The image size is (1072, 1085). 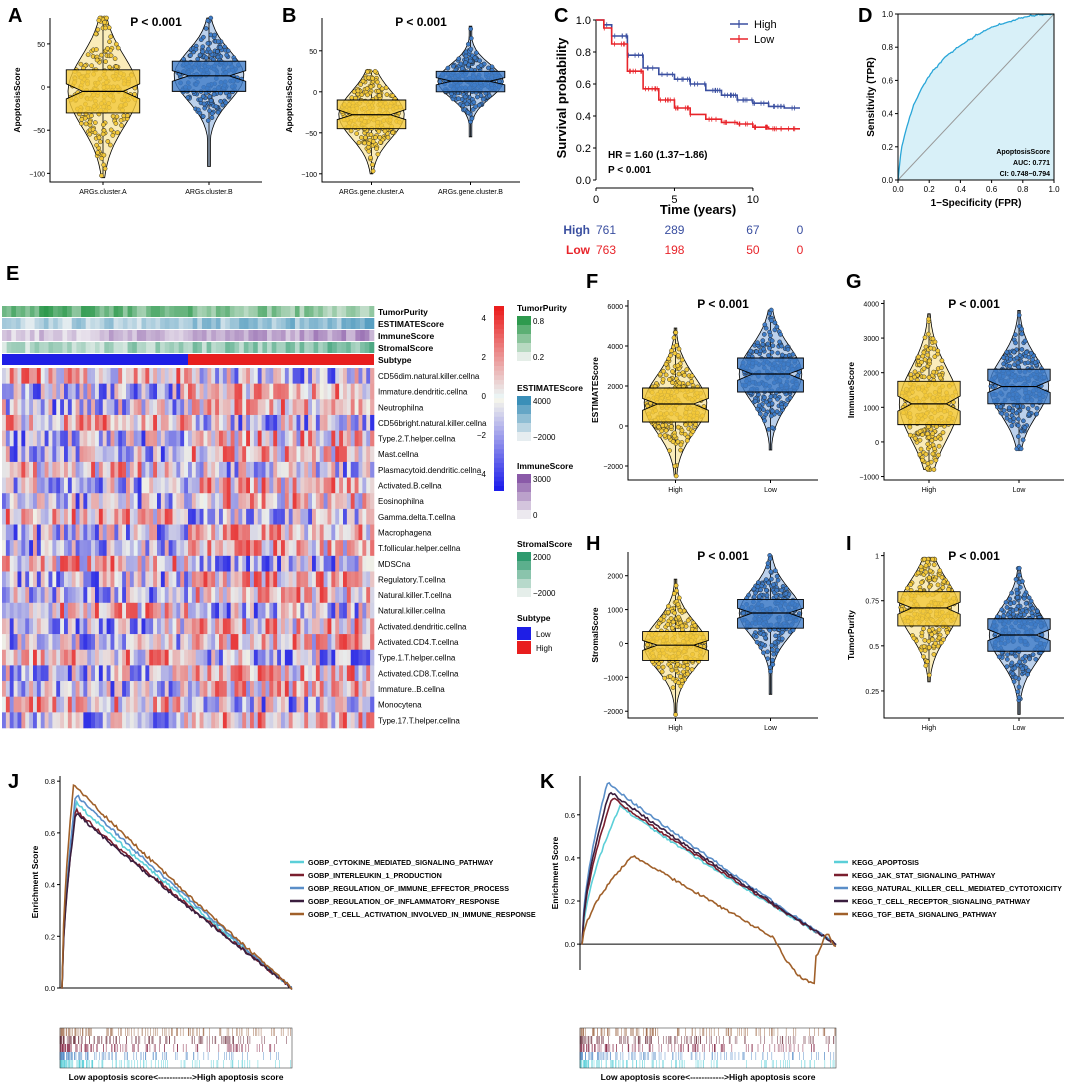 I want to click on y-tick-label: 1.0, so click(x=583, y=21).